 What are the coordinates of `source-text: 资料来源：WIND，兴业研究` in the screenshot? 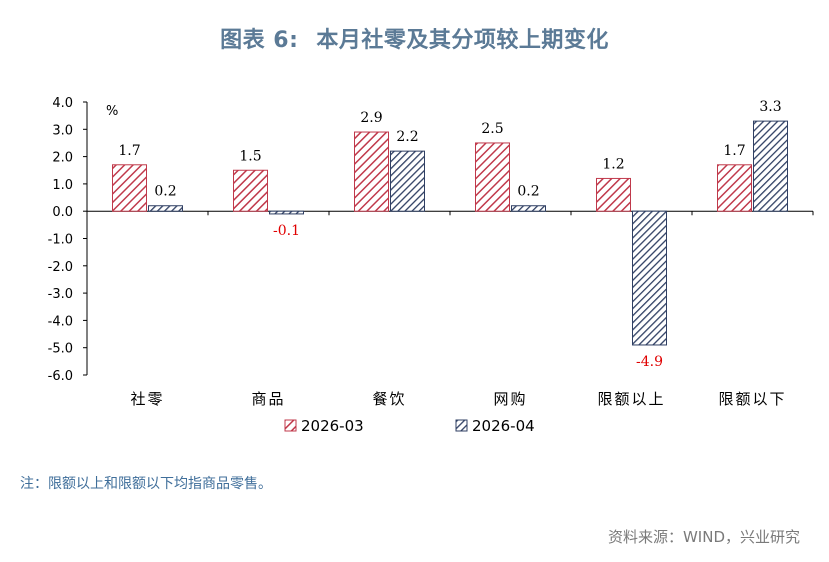 It's located at (703, 537).